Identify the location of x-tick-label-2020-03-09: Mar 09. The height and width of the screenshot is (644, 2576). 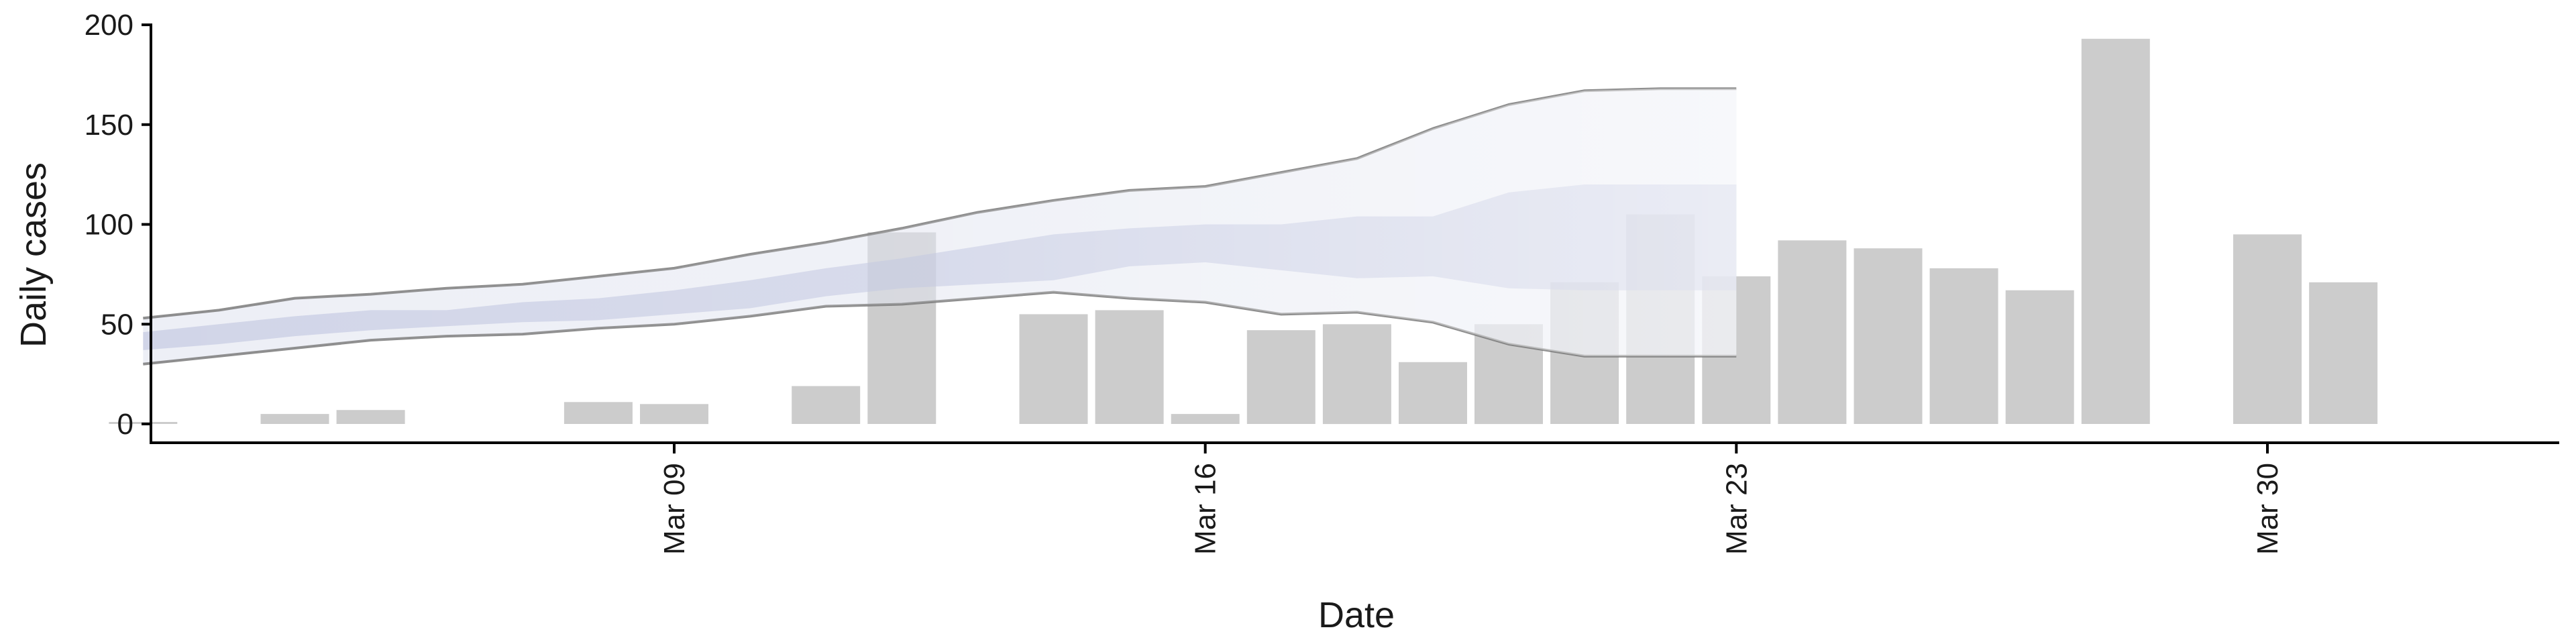
(674, 509).